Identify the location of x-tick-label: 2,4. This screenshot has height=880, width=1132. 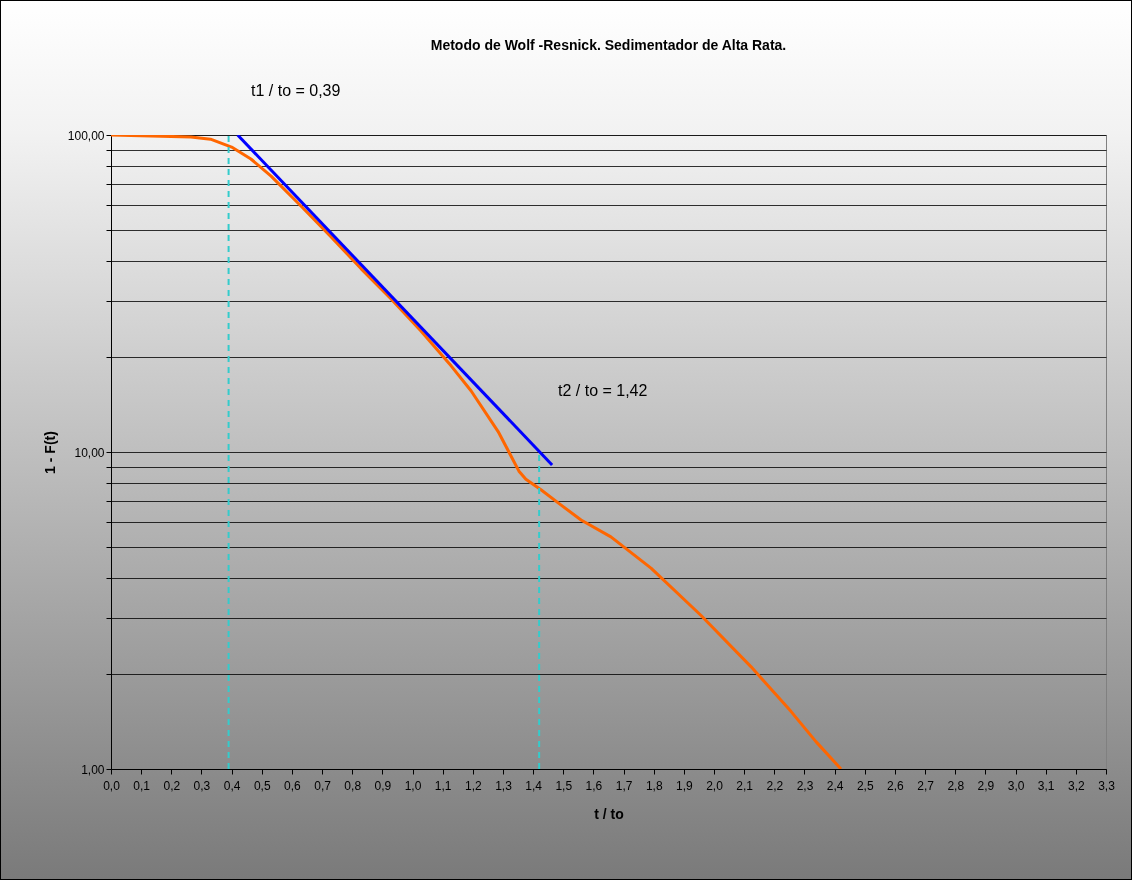
(835, 785).